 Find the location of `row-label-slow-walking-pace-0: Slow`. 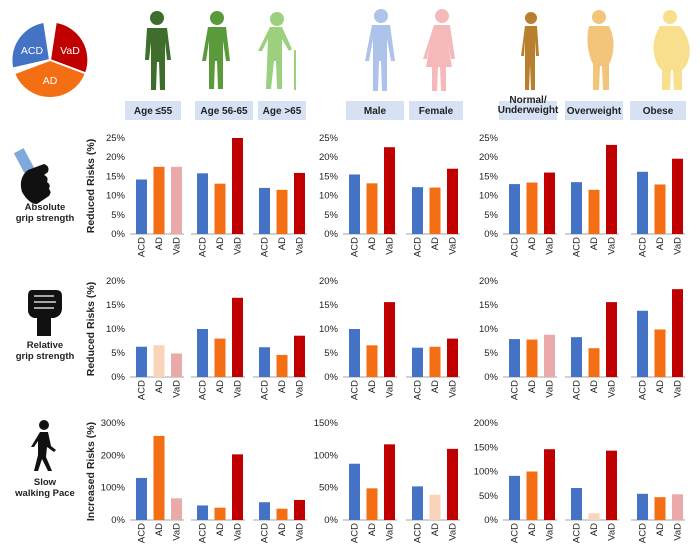

row-label-slow-walking-pace-0: Slow is located at coordinates (45, 482).